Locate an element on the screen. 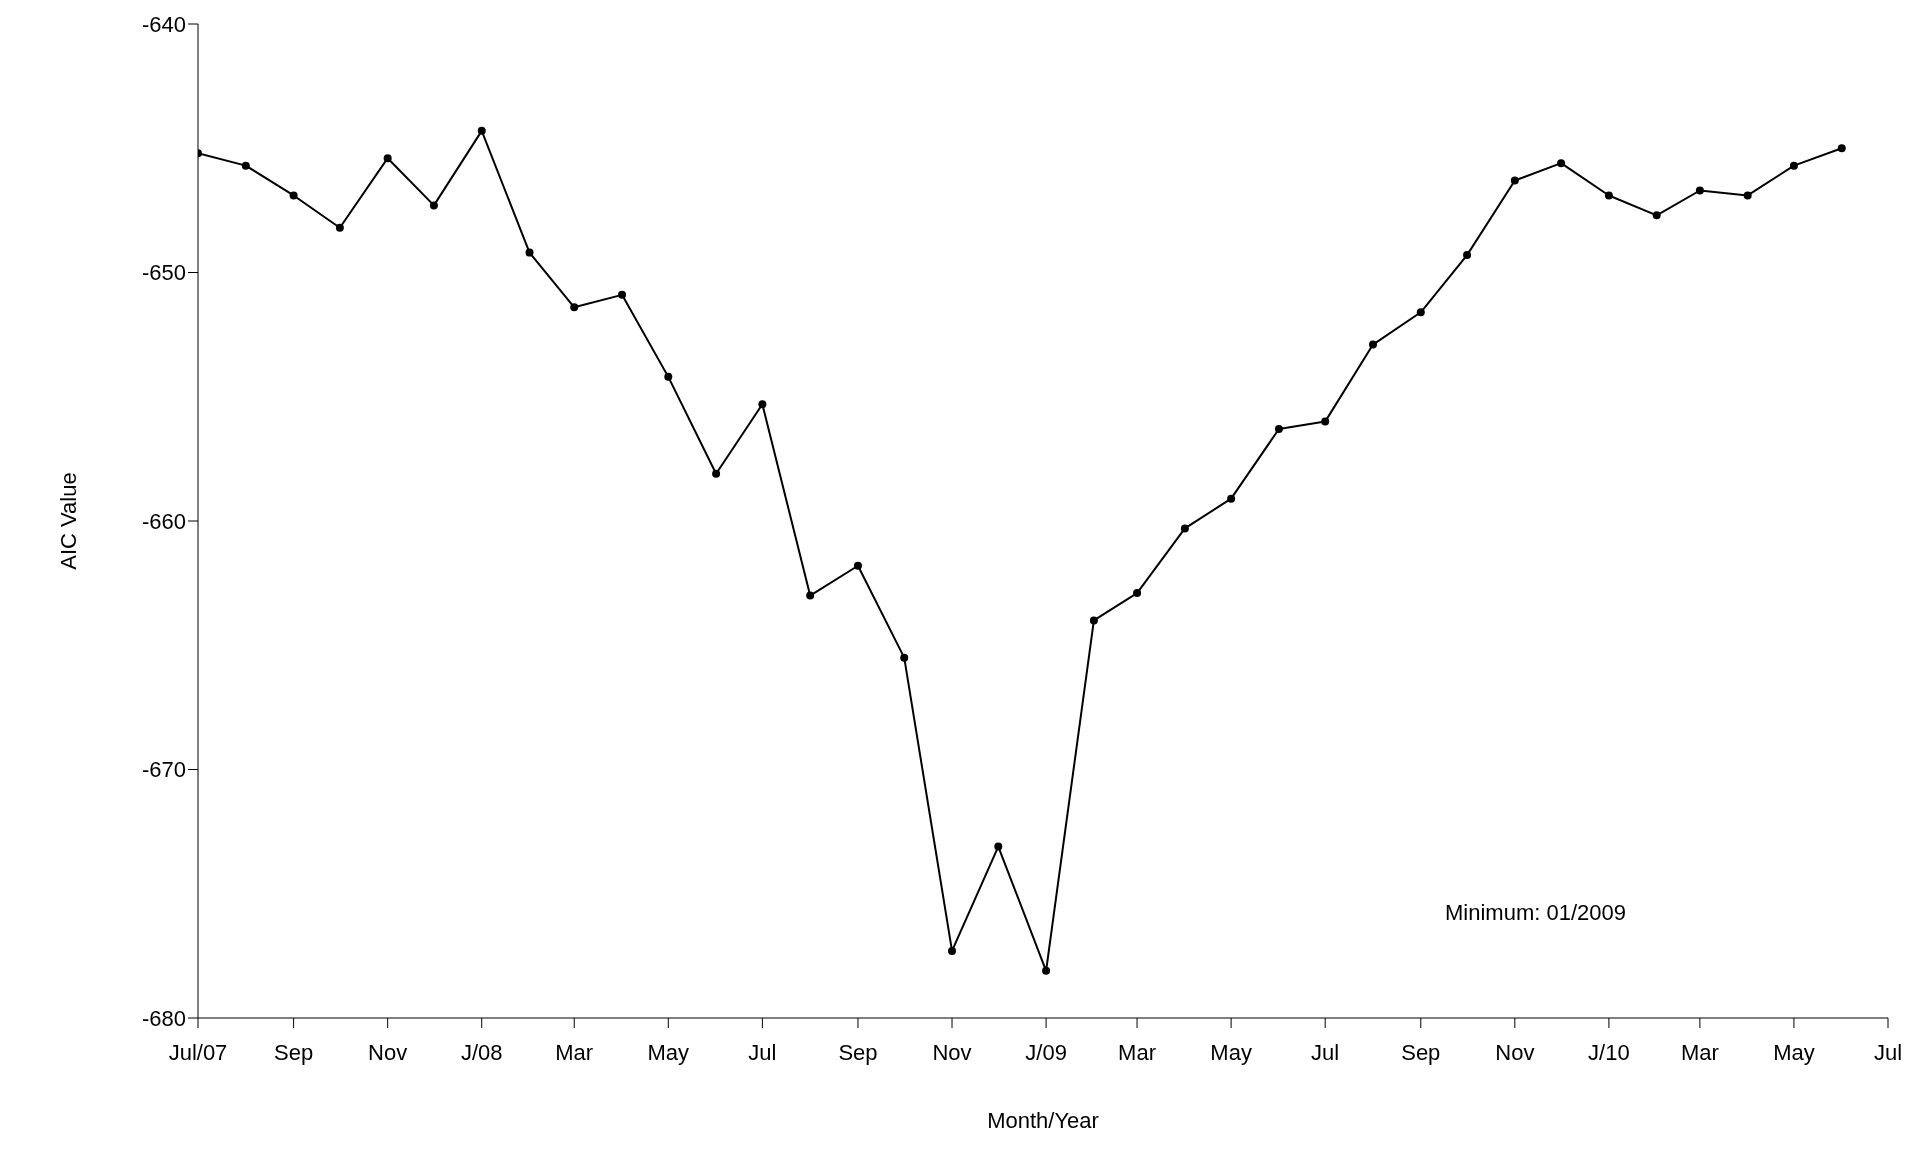 Image resolution: width=1920 pixels, height=1157 pixels. y-tick-label: -680 is located at coordinates (163, 1018).